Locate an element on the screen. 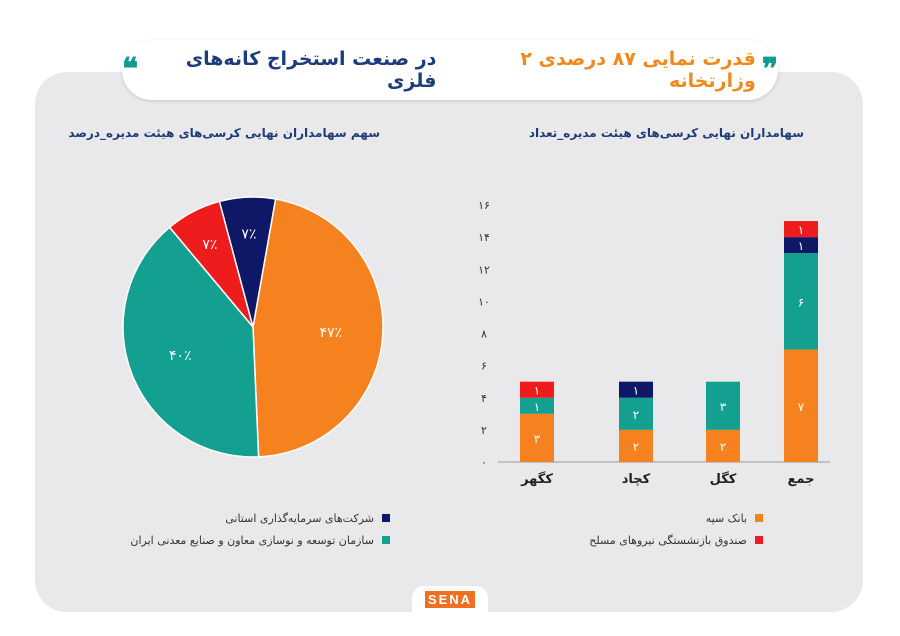  title-highlight: قدرت نمایی ۸۷ درصدی ۲ وزارتخانه is located at coordinates (638, 70).